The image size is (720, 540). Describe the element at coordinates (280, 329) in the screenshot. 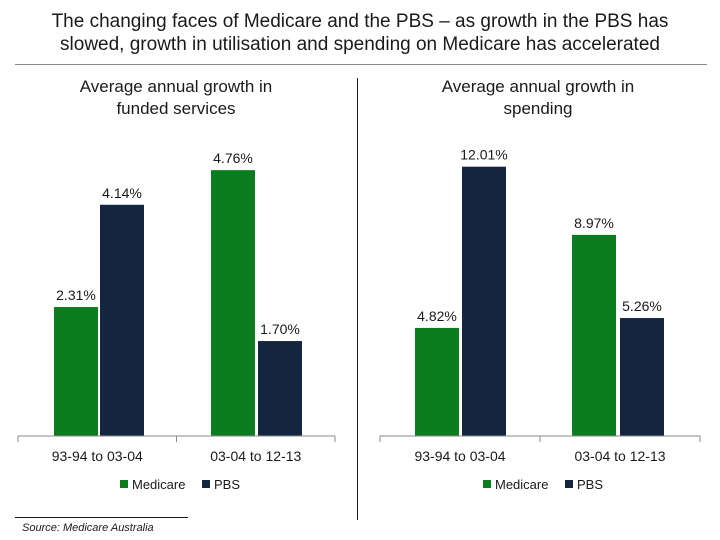

I see `data-label: 1.70%` at that location.